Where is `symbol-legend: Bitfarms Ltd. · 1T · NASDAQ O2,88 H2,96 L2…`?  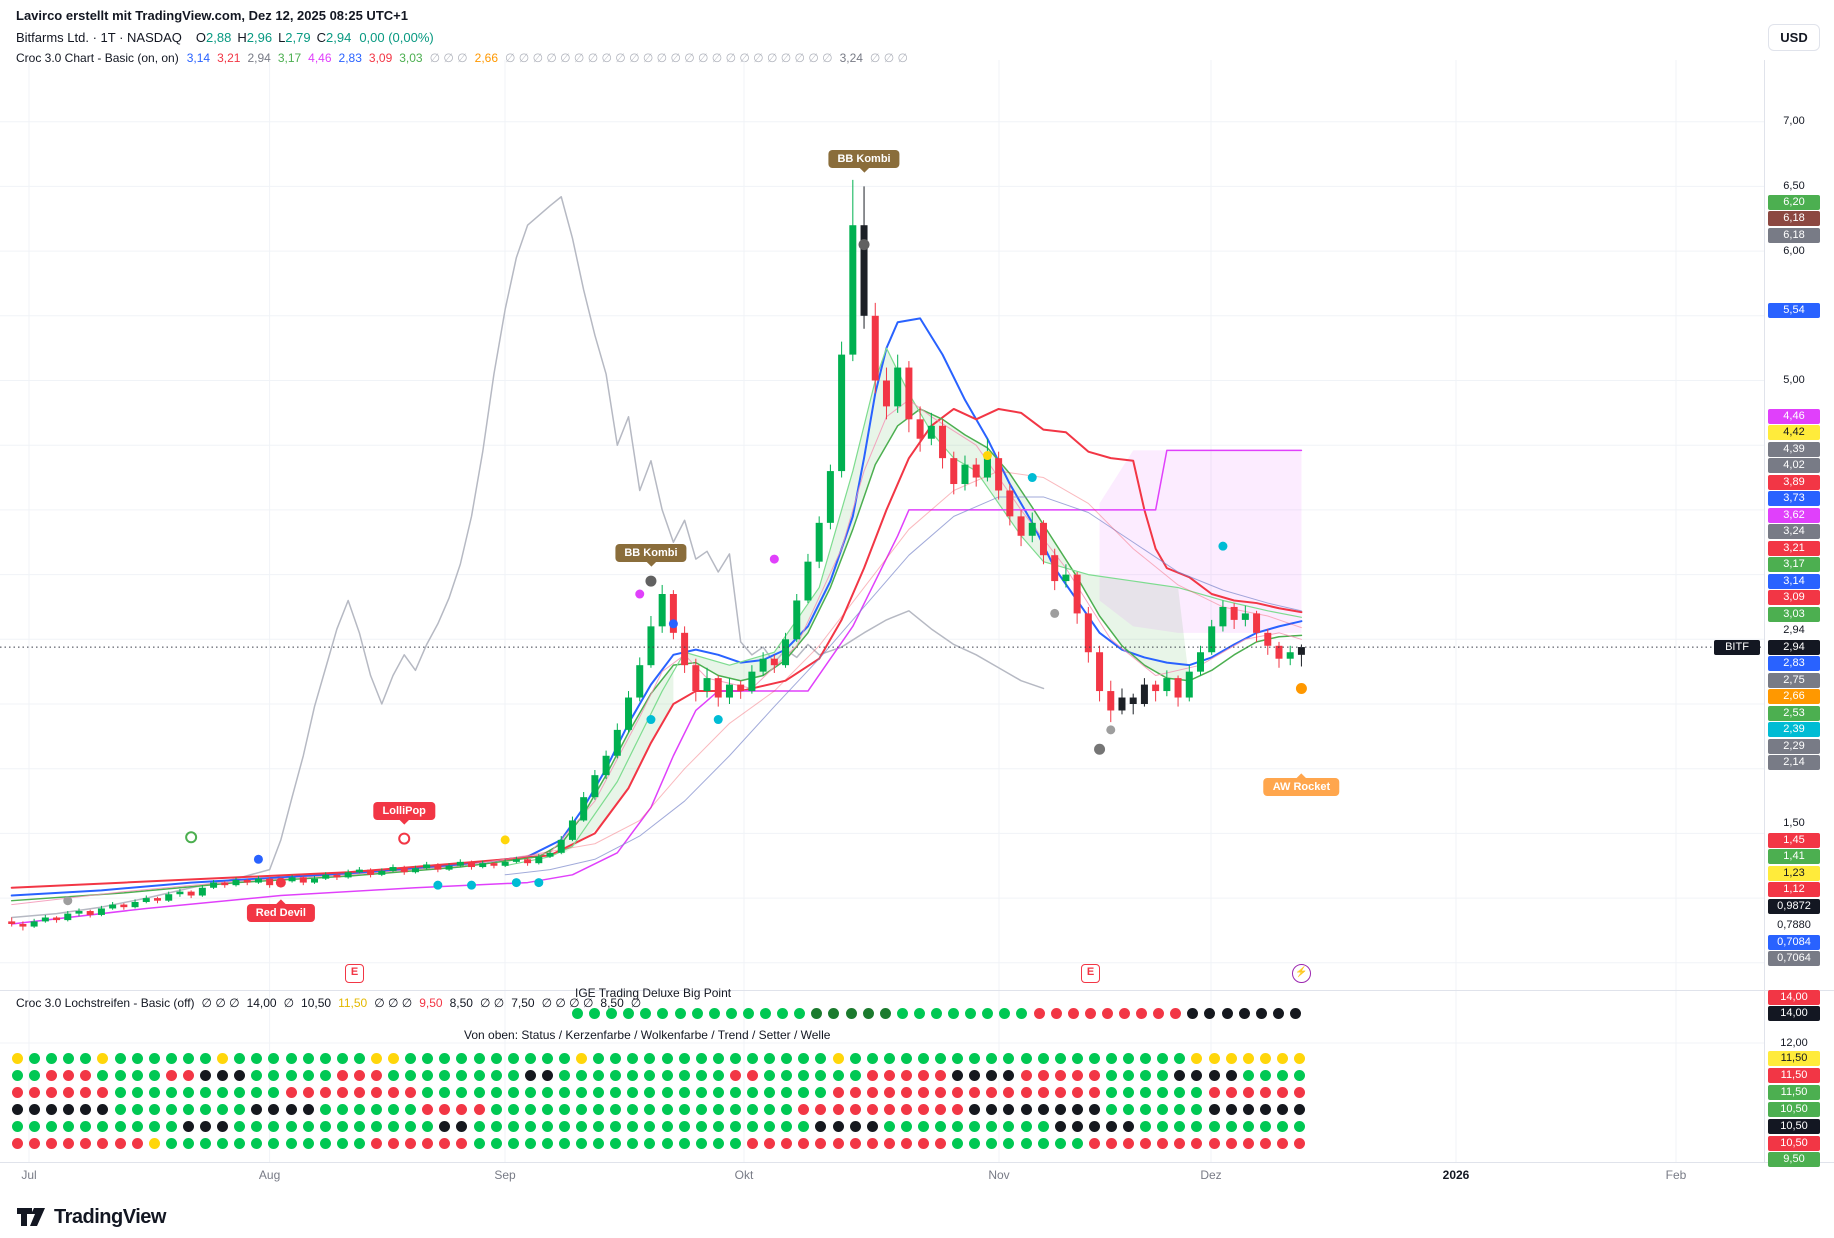 symbol-legend: Bitfarms Ltd. · 1T · NASDAQ O2,88 H2,96 L2… is located at coordinates (225, 37).